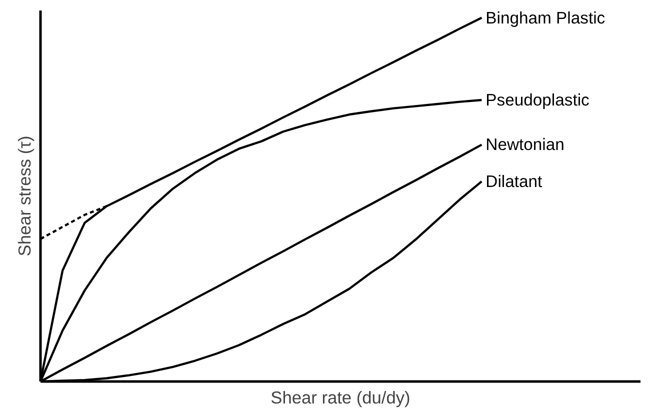  Describe the element at coordinates (340, 398) in the screenshot. I see `x-axis-title: Shear rate (du/dy)` at that location.